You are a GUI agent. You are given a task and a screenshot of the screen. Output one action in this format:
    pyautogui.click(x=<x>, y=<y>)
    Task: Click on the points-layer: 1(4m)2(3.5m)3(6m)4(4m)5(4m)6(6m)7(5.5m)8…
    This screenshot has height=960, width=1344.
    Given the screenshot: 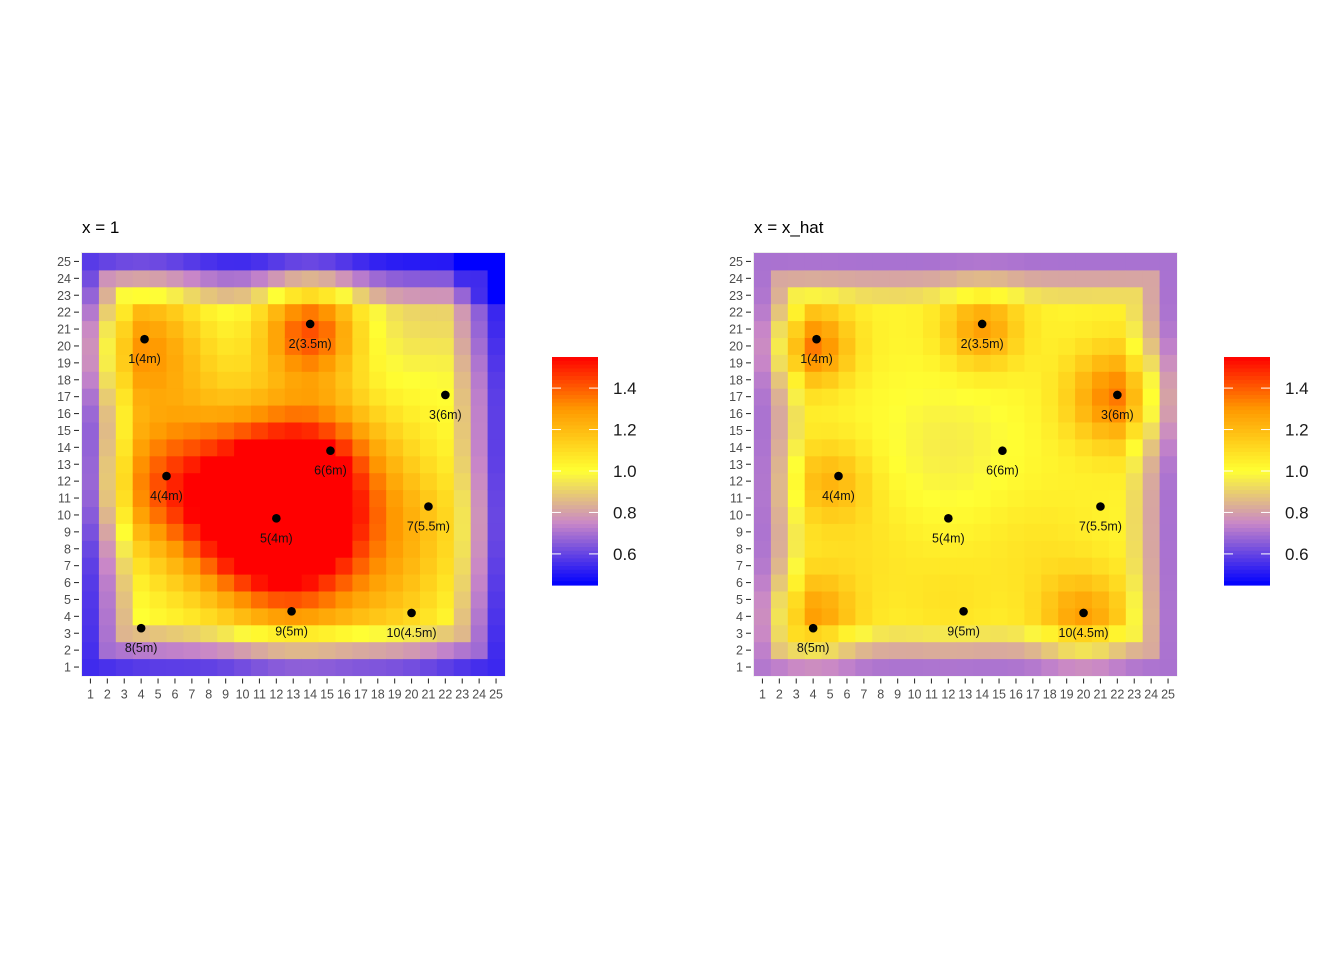 What is the action you would take?
    pyautogui.click(x=965, y=487)
    